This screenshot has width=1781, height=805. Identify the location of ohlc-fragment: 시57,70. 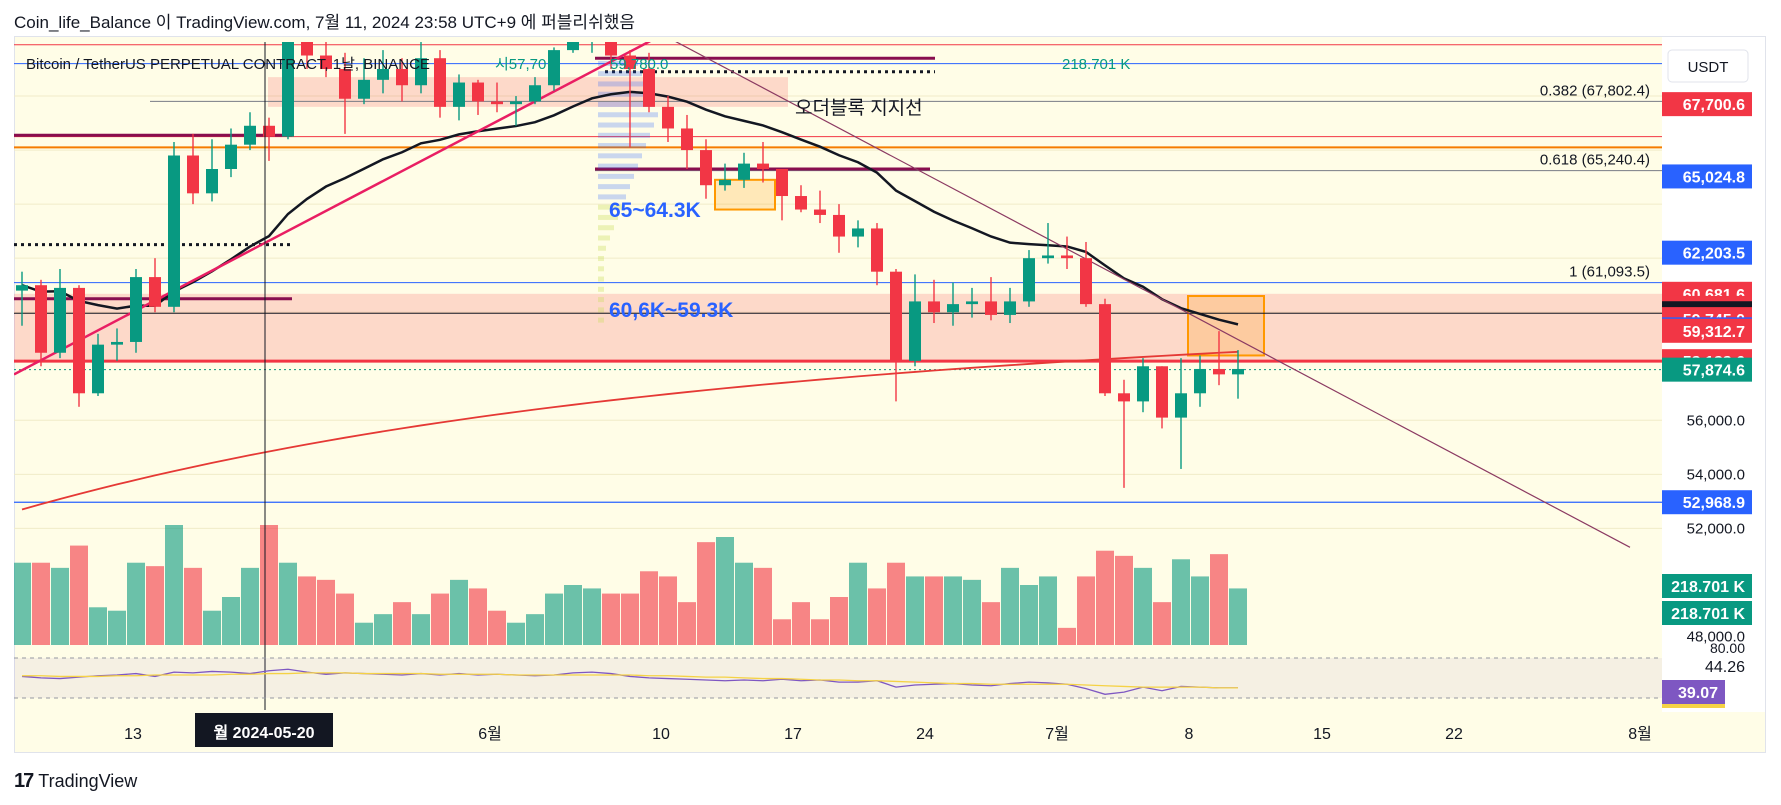
(520, 64).